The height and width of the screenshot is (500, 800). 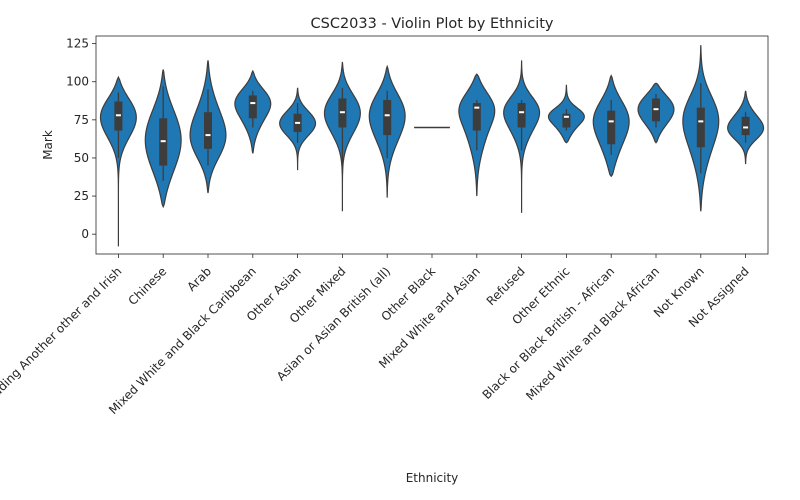 I want to click on y-tick-label: 25, so click(x=81, y=196).